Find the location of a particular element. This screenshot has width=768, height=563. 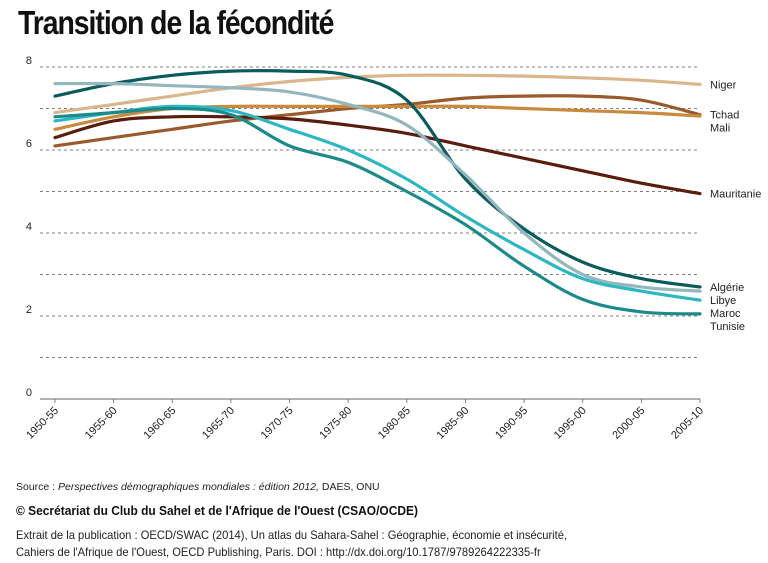

x-tick-label: 1955-60 is located at coordinates (101, 423).